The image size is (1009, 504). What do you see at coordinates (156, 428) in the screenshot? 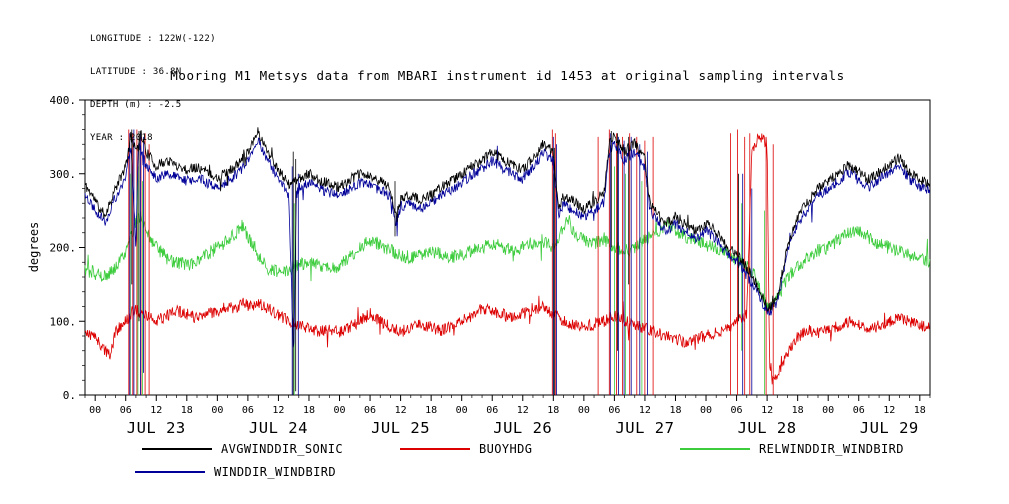
I see `svg-text: JUL 23` at bounding box center [156, 428].